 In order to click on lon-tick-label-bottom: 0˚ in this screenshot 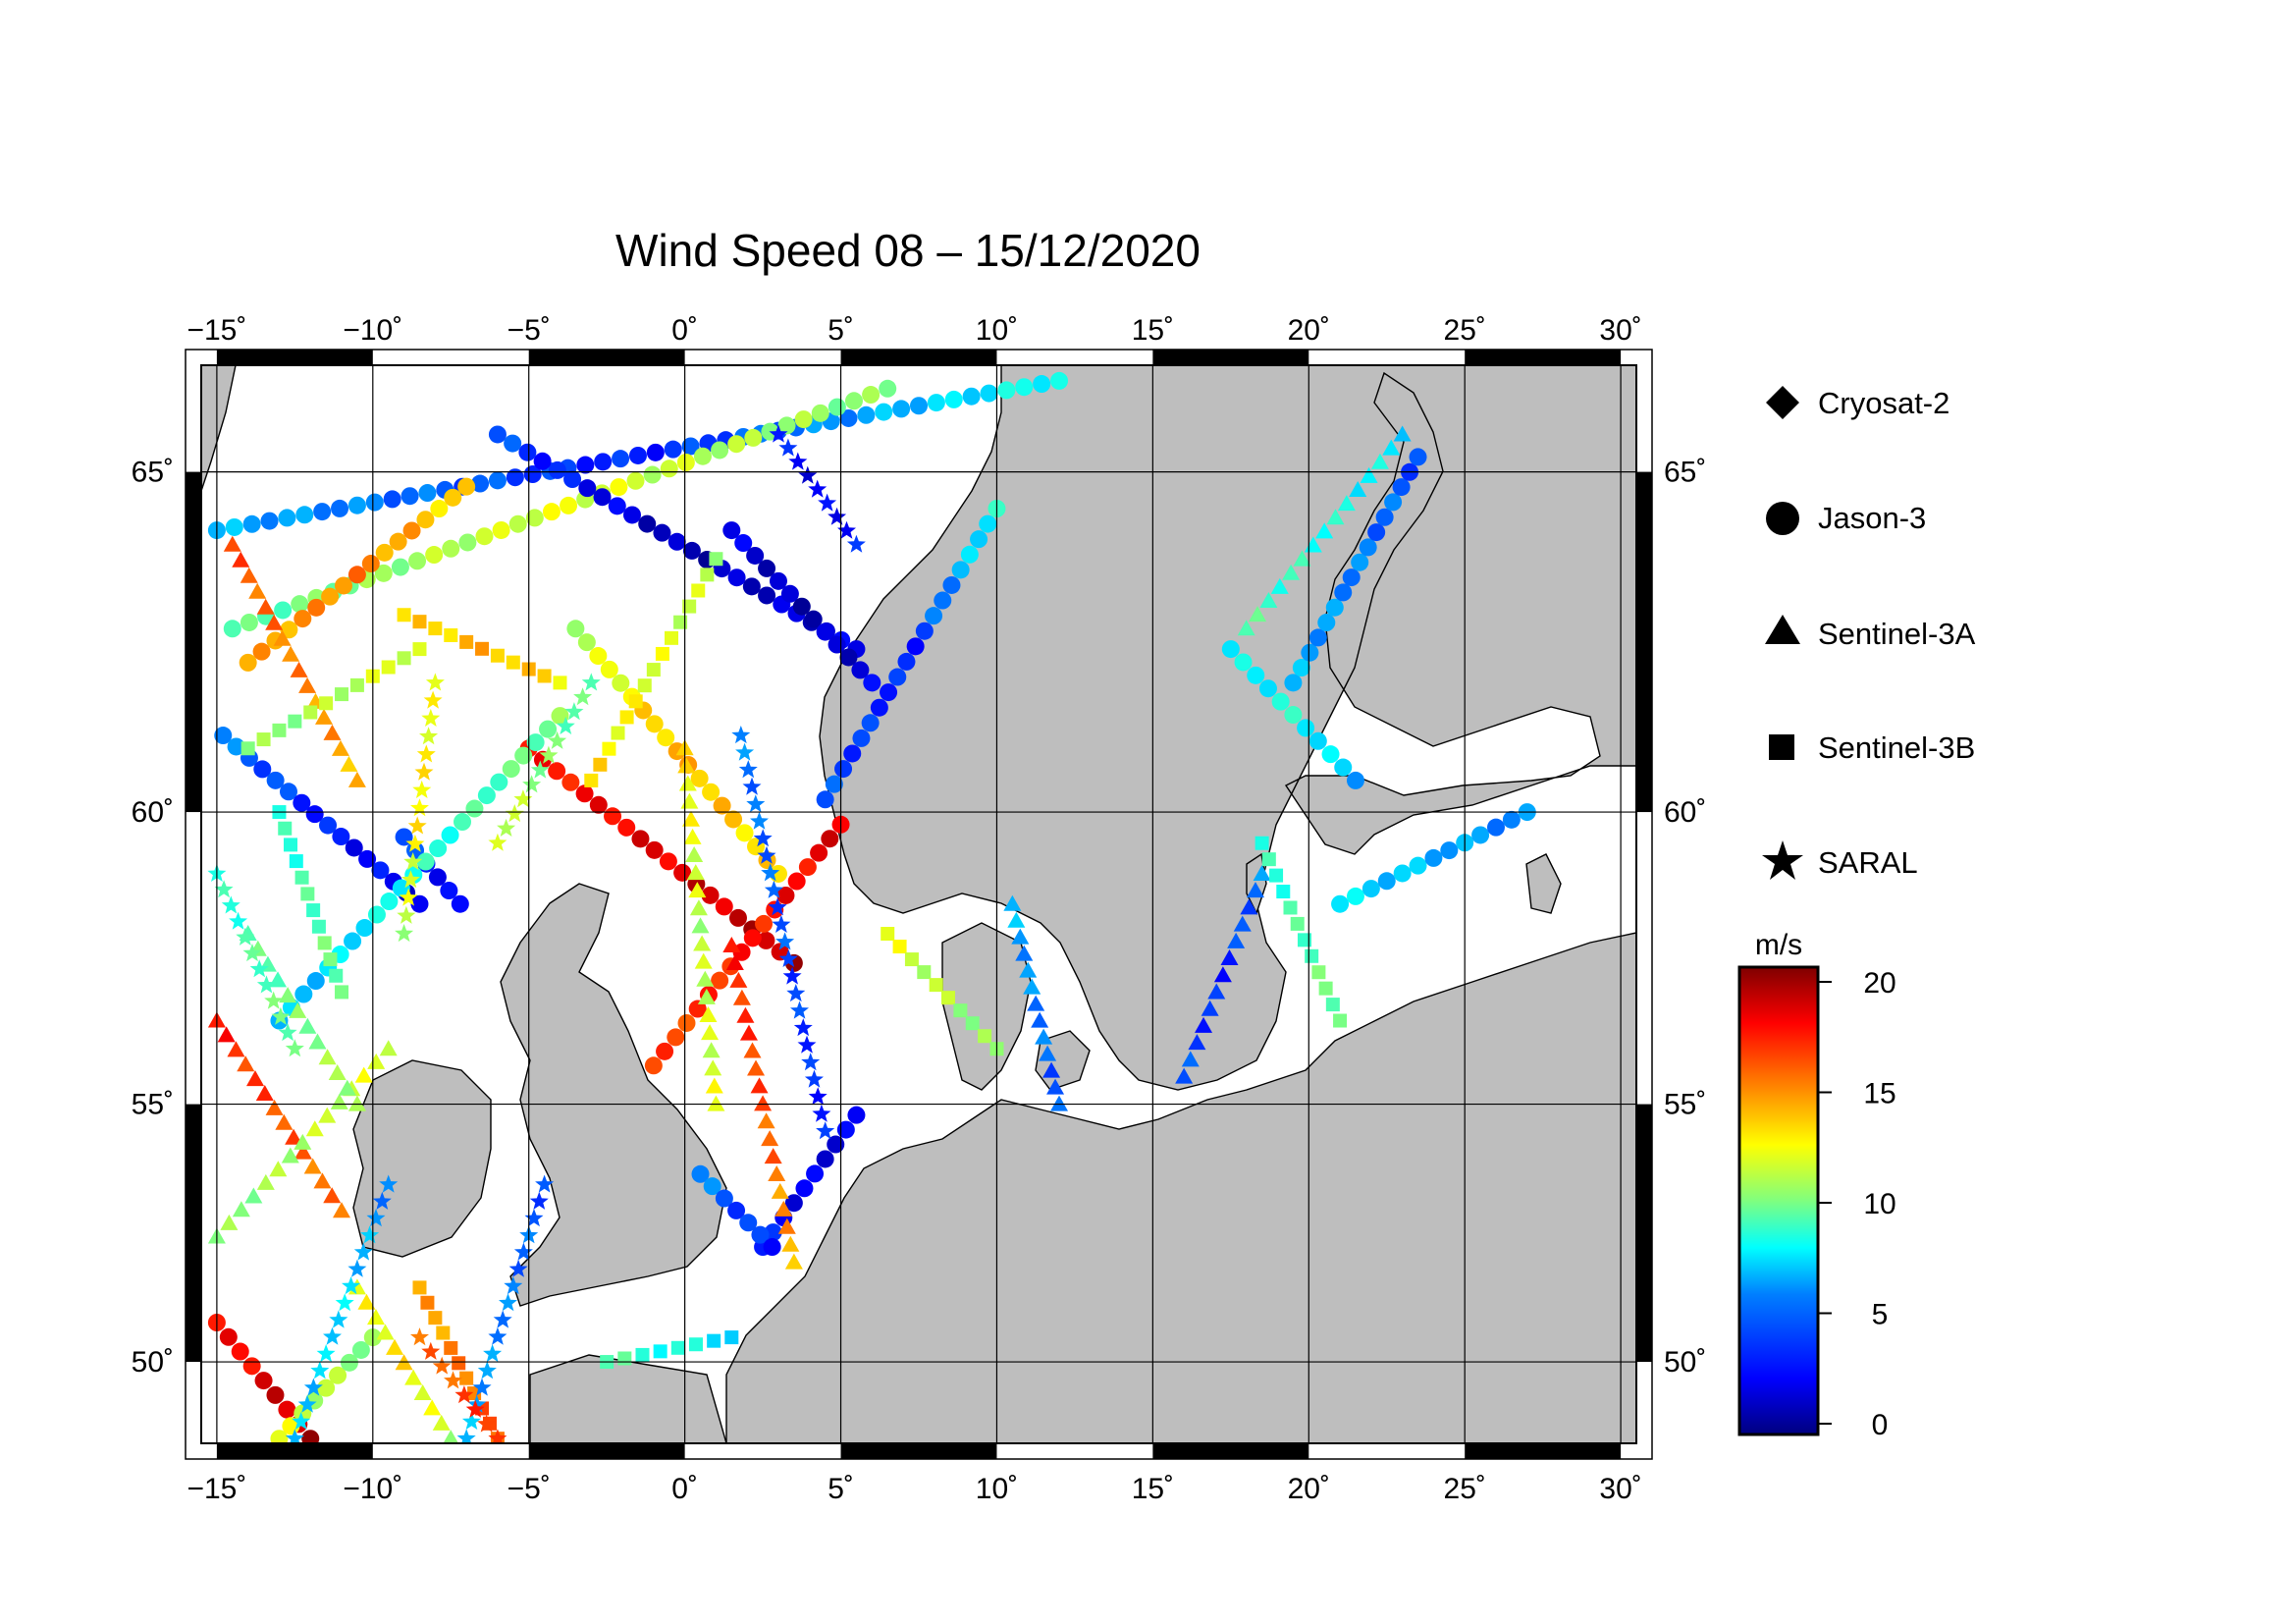, I will do `click(684, 1489)`.